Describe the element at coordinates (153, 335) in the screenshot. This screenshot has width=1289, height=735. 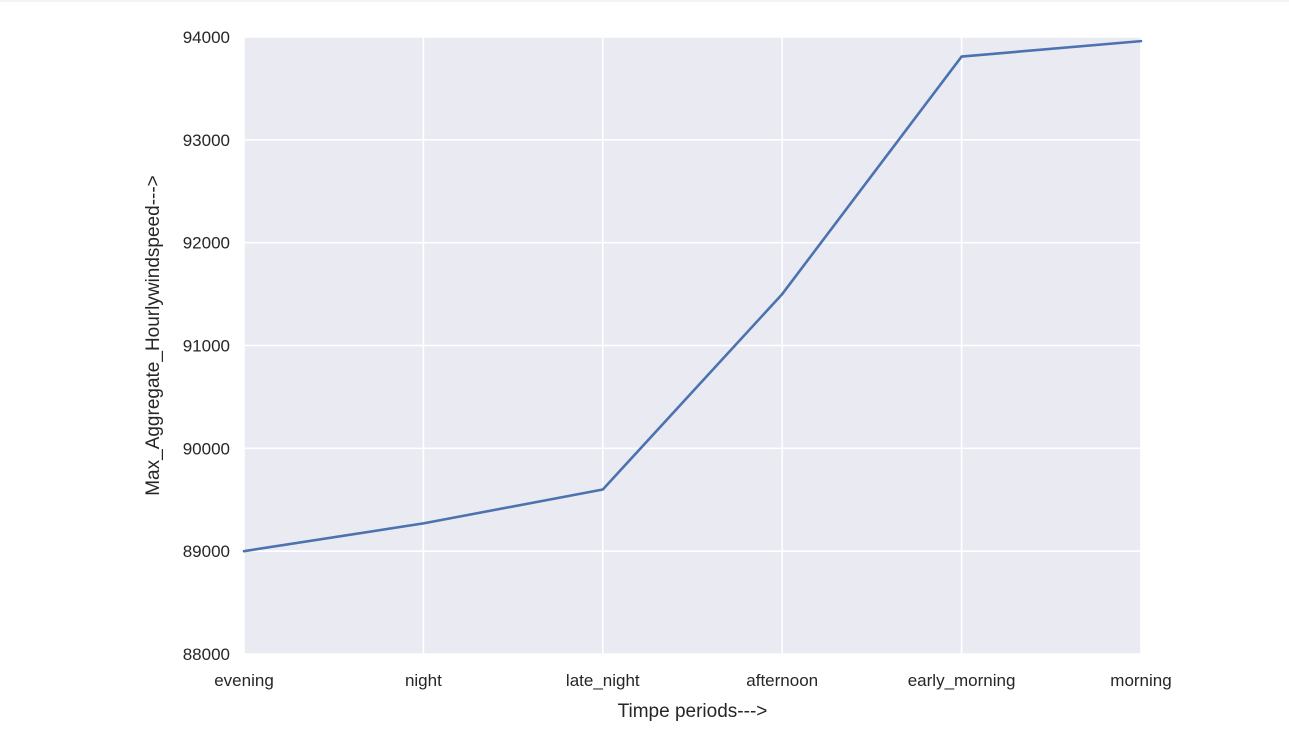
I see `y-axis-label: Max_Aggregate_Hourlywindspeed--->` at that location.